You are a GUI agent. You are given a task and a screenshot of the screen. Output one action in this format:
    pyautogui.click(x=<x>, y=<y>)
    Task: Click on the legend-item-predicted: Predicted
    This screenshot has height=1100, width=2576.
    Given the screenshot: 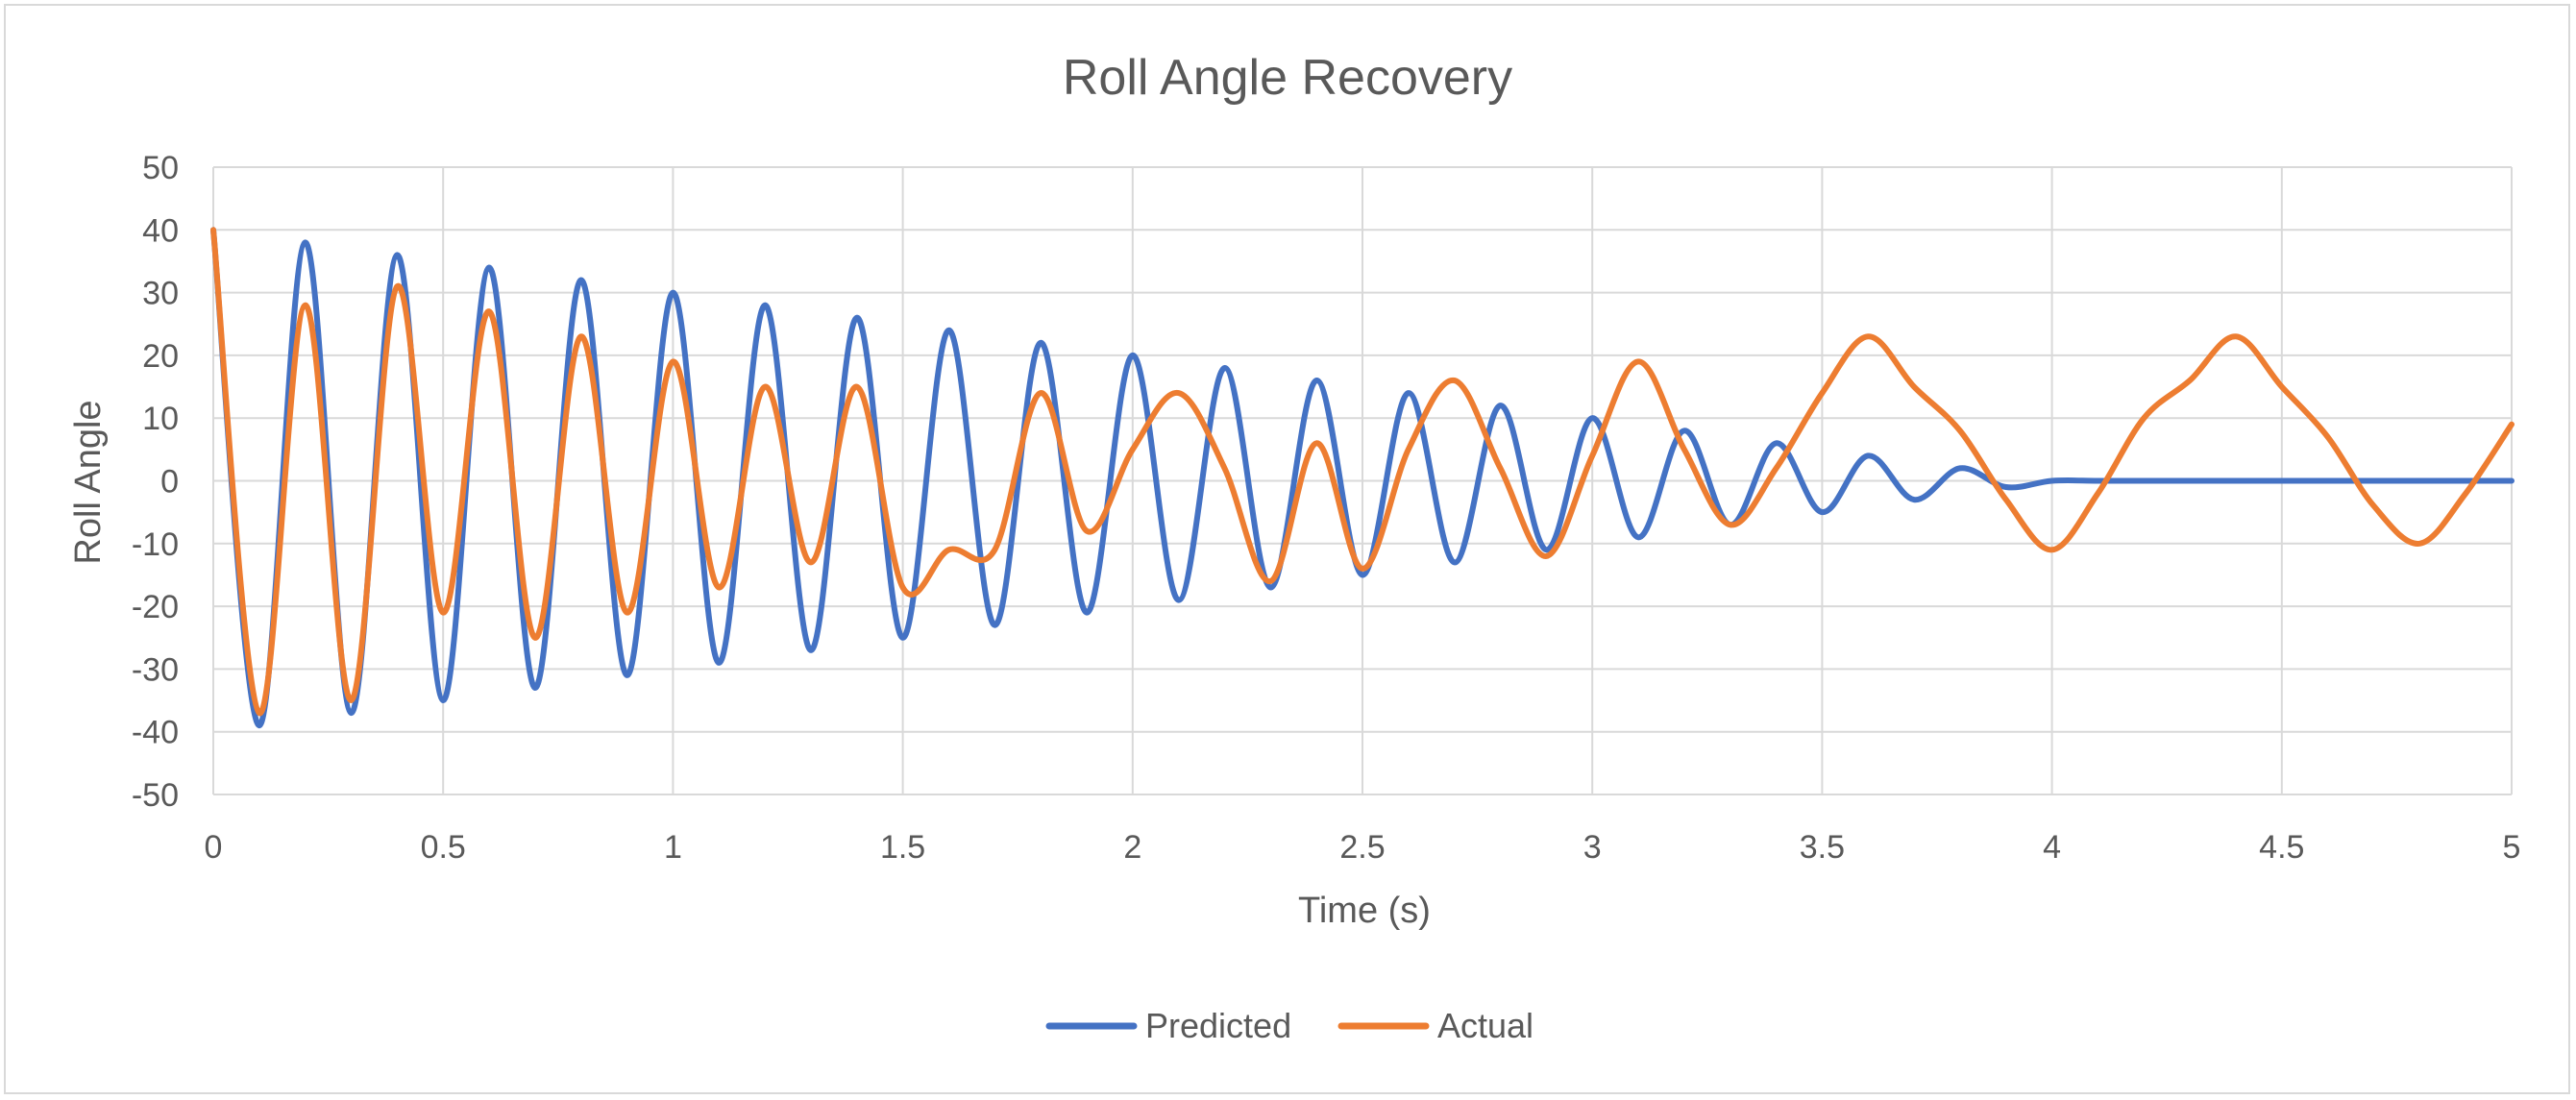 What is the action you would take?
    pyautogui.click(x=1168, y=1026)
    